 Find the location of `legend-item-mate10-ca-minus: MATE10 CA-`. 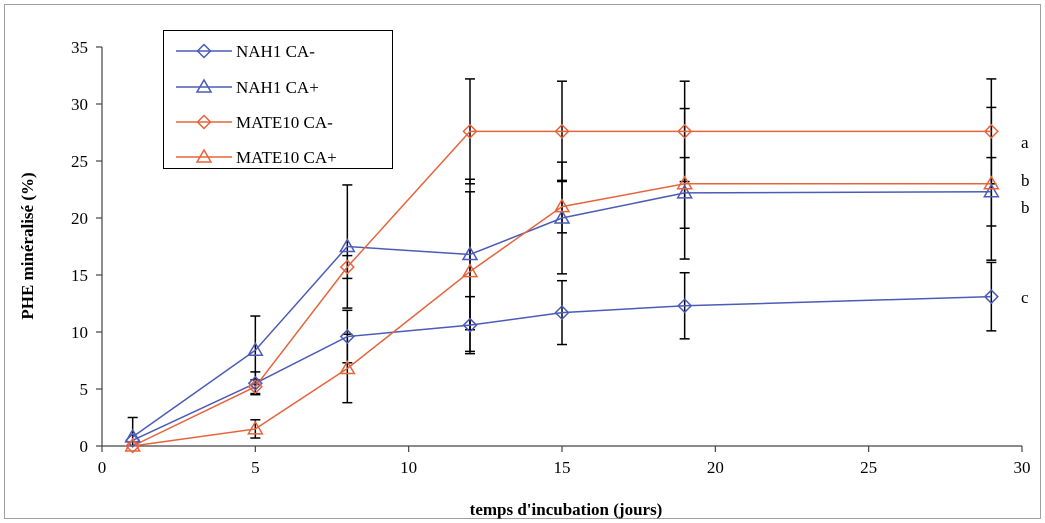

legend-item-mate10-ca-minus: MATE10 CA- is located at coordinates (254, 122).